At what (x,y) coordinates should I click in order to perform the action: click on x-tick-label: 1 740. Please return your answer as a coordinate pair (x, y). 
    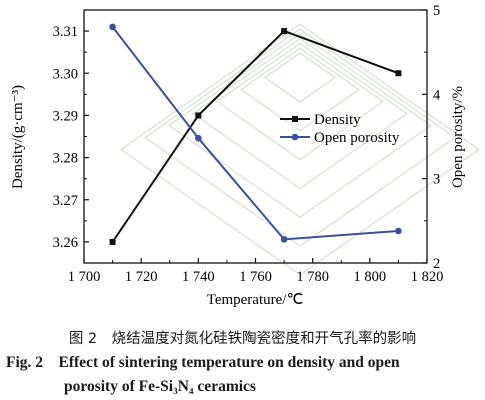
    Looking at the image, I should click on (198, 277).